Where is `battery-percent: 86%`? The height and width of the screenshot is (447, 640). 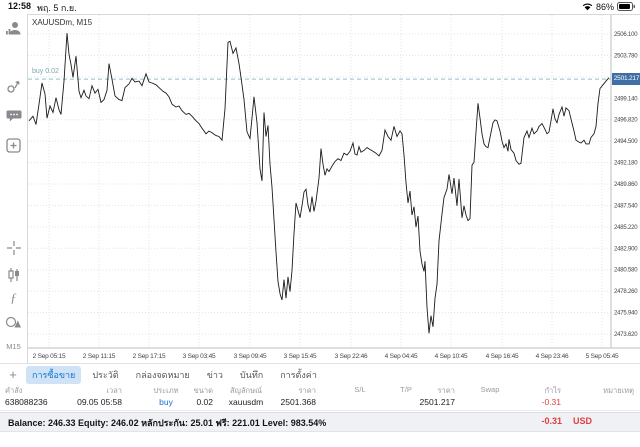 battery-percent: 86% is located at coordinates (604, 7).